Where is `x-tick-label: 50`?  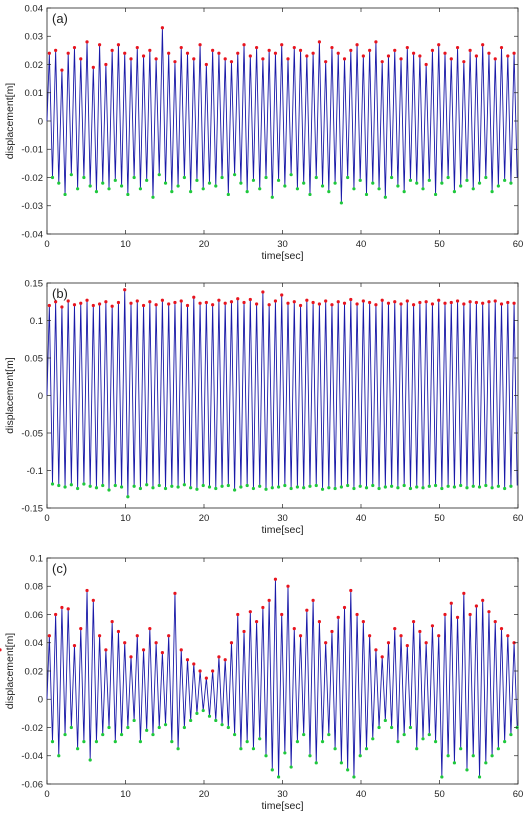
x-tick-label: 50 is located at coordinates (439, 794).